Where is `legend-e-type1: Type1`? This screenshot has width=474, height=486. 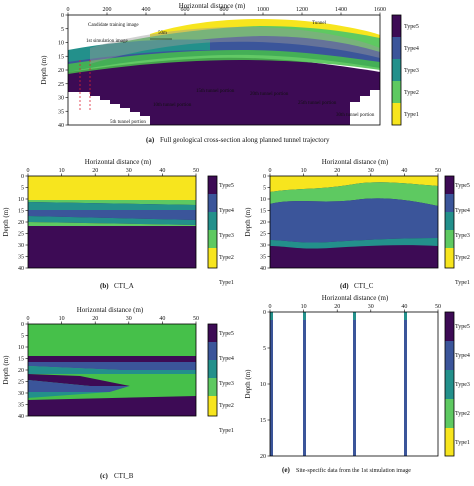
legend-e-type1: Type1 is located at coordinates (462, 443).